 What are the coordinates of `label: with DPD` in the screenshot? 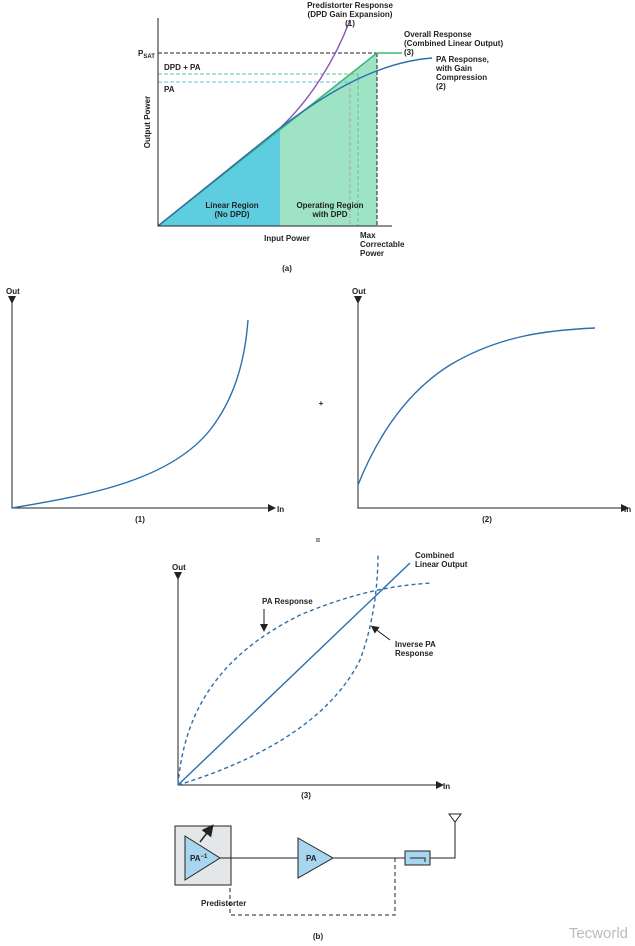 It's located at (329, 214).